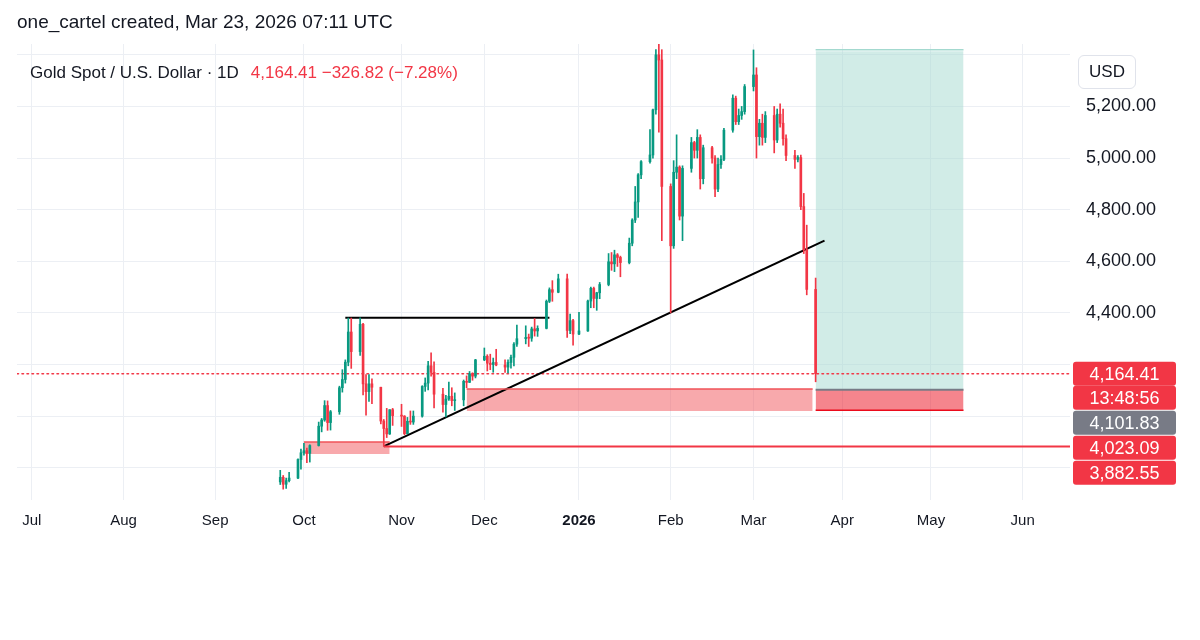 The width and height of the screenshot is (1200, 640). I want to click on y-tick-label: 4,400.00, so click(1121, 311).